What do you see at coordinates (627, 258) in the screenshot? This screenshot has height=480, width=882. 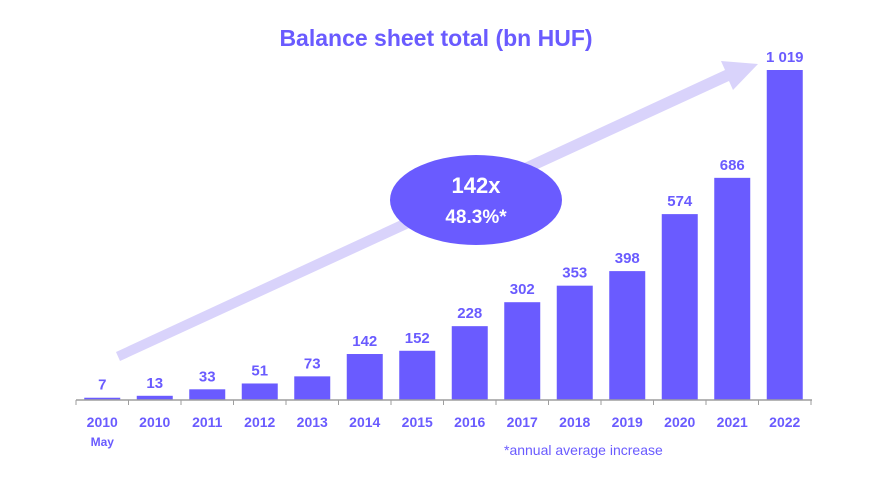 I see `value-label: 398` at bounding box center [627, 258].